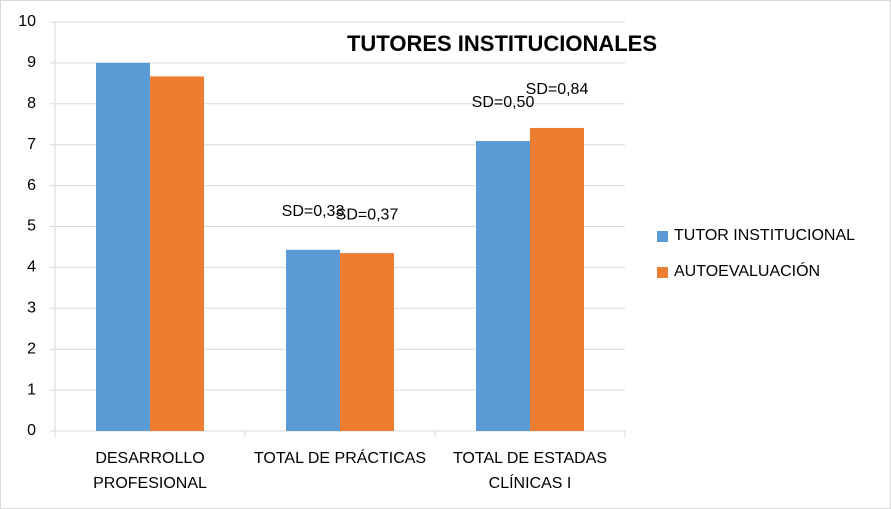  What do you see at coordinates (31, 62) in the screenshot?
I see `y-tick-label: 9` at bounding box center [31, 62].